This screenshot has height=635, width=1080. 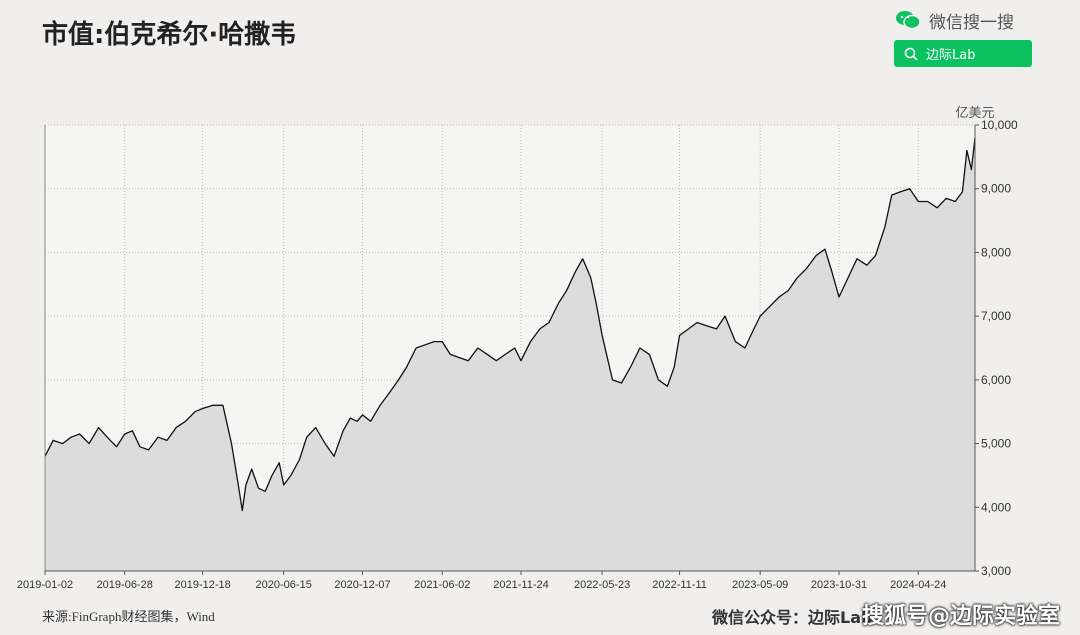 I want to click on search-query: 边际Lab, so click(x=951, y=55).